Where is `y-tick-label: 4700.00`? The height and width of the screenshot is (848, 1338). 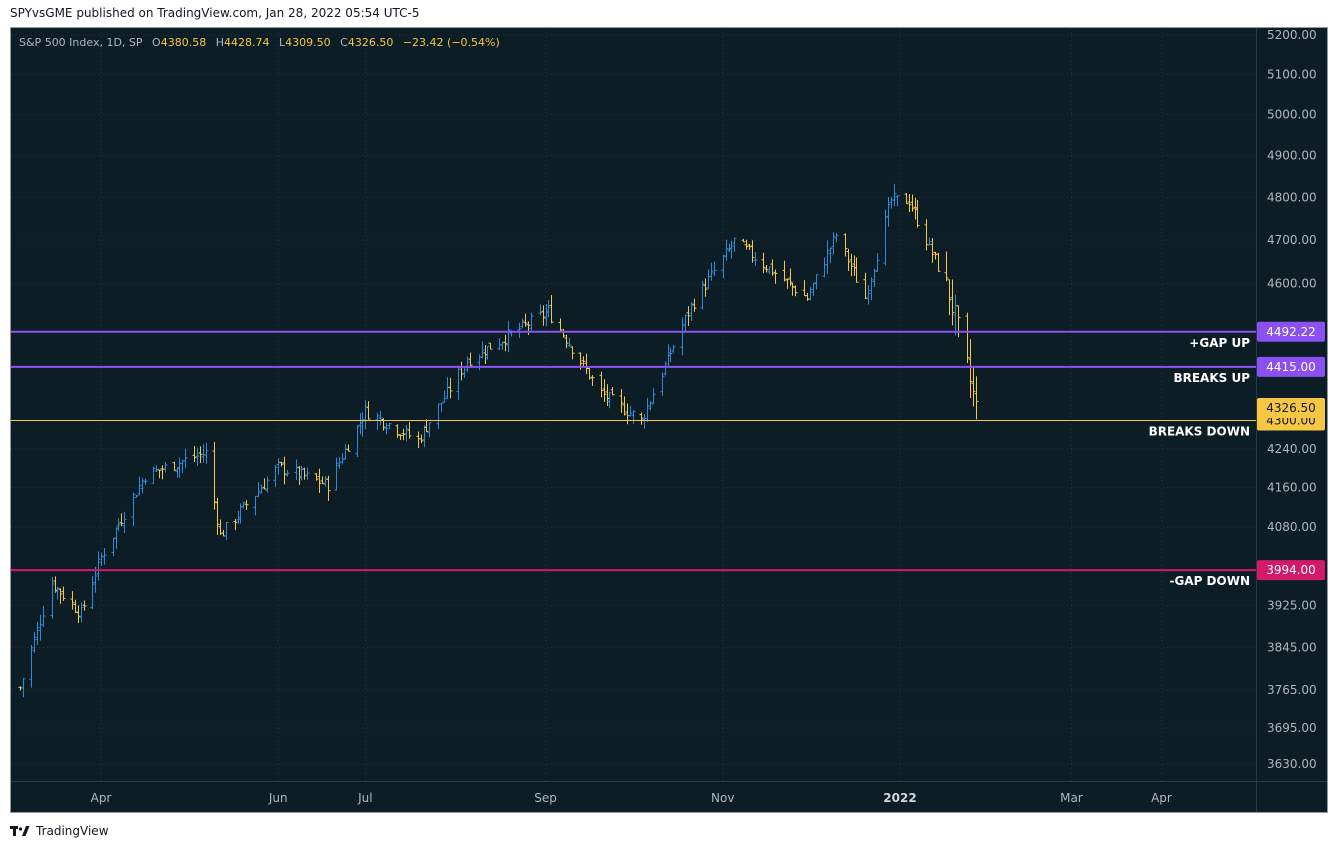
y-tick-label: 4700.00 is located at coordinates (1292, 240).